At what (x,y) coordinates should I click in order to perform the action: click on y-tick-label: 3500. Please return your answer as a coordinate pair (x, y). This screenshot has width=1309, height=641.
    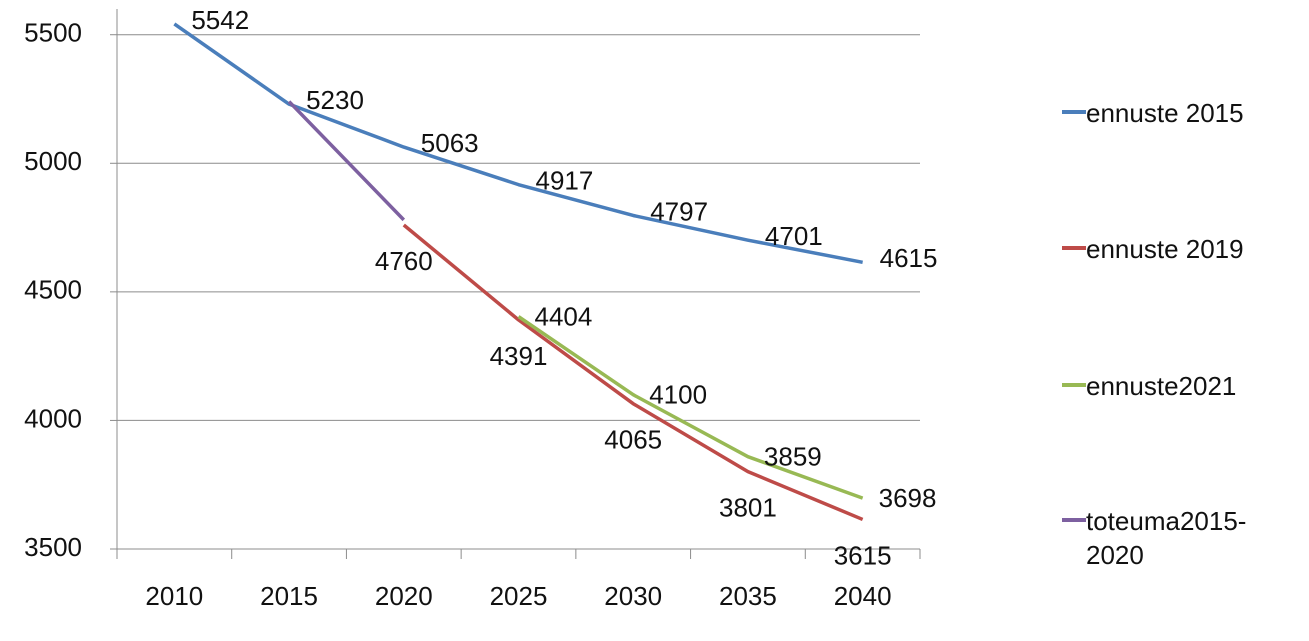
    Looking at the image, I should click on (53, 547).